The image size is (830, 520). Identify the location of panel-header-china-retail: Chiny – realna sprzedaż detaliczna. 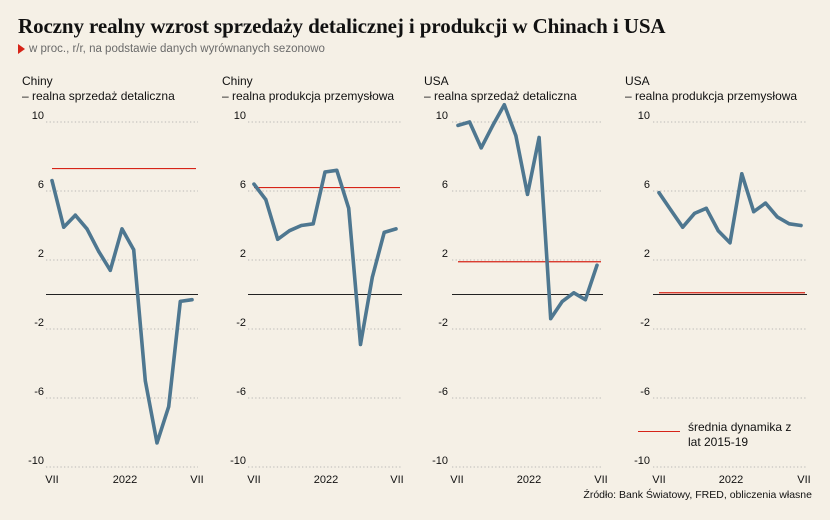
(98, 89).